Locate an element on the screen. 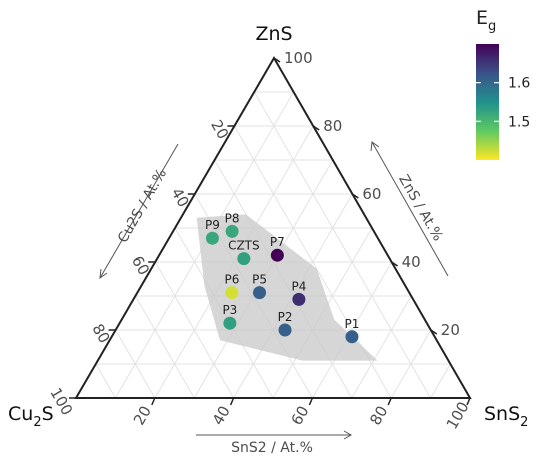 The height and width of the screenshot is (459, 550). point-czts is located at coordinates (244, 259).